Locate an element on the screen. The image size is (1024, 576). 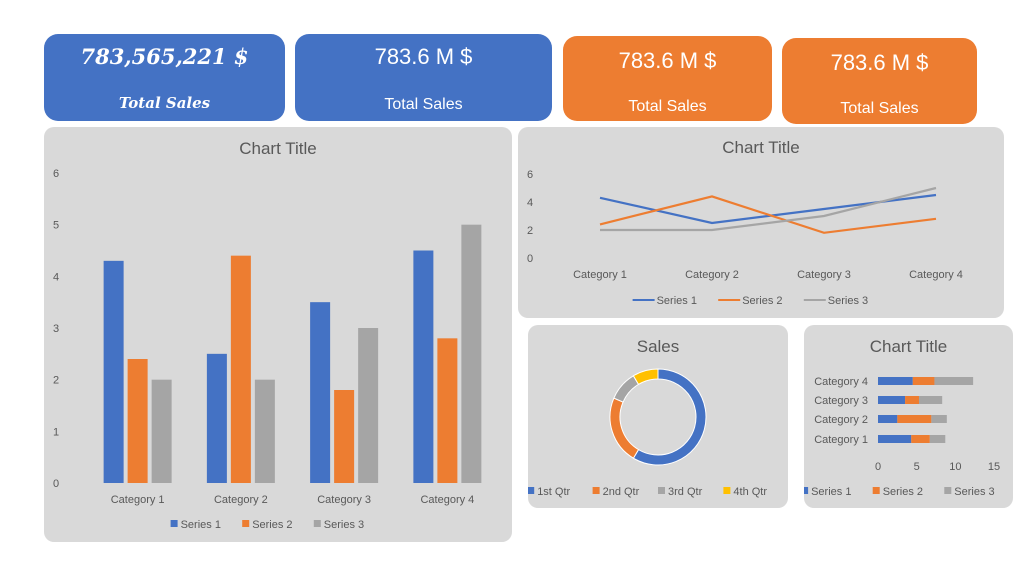
y-tick-label: Category 4 is located at coordinates (841, 382).